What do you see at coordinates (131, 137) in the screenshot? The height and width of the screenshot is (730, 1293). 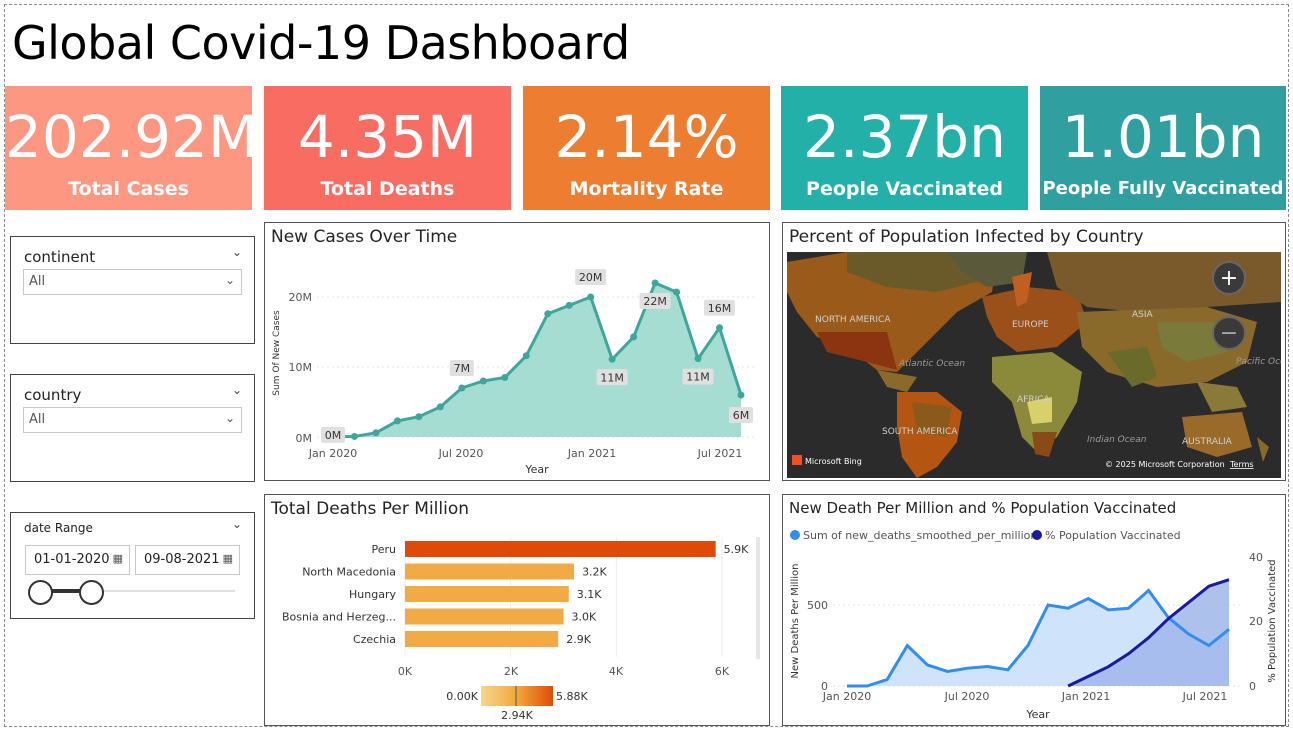 I see `kpi-value: 202.92M` at bounding box center [131, 137].